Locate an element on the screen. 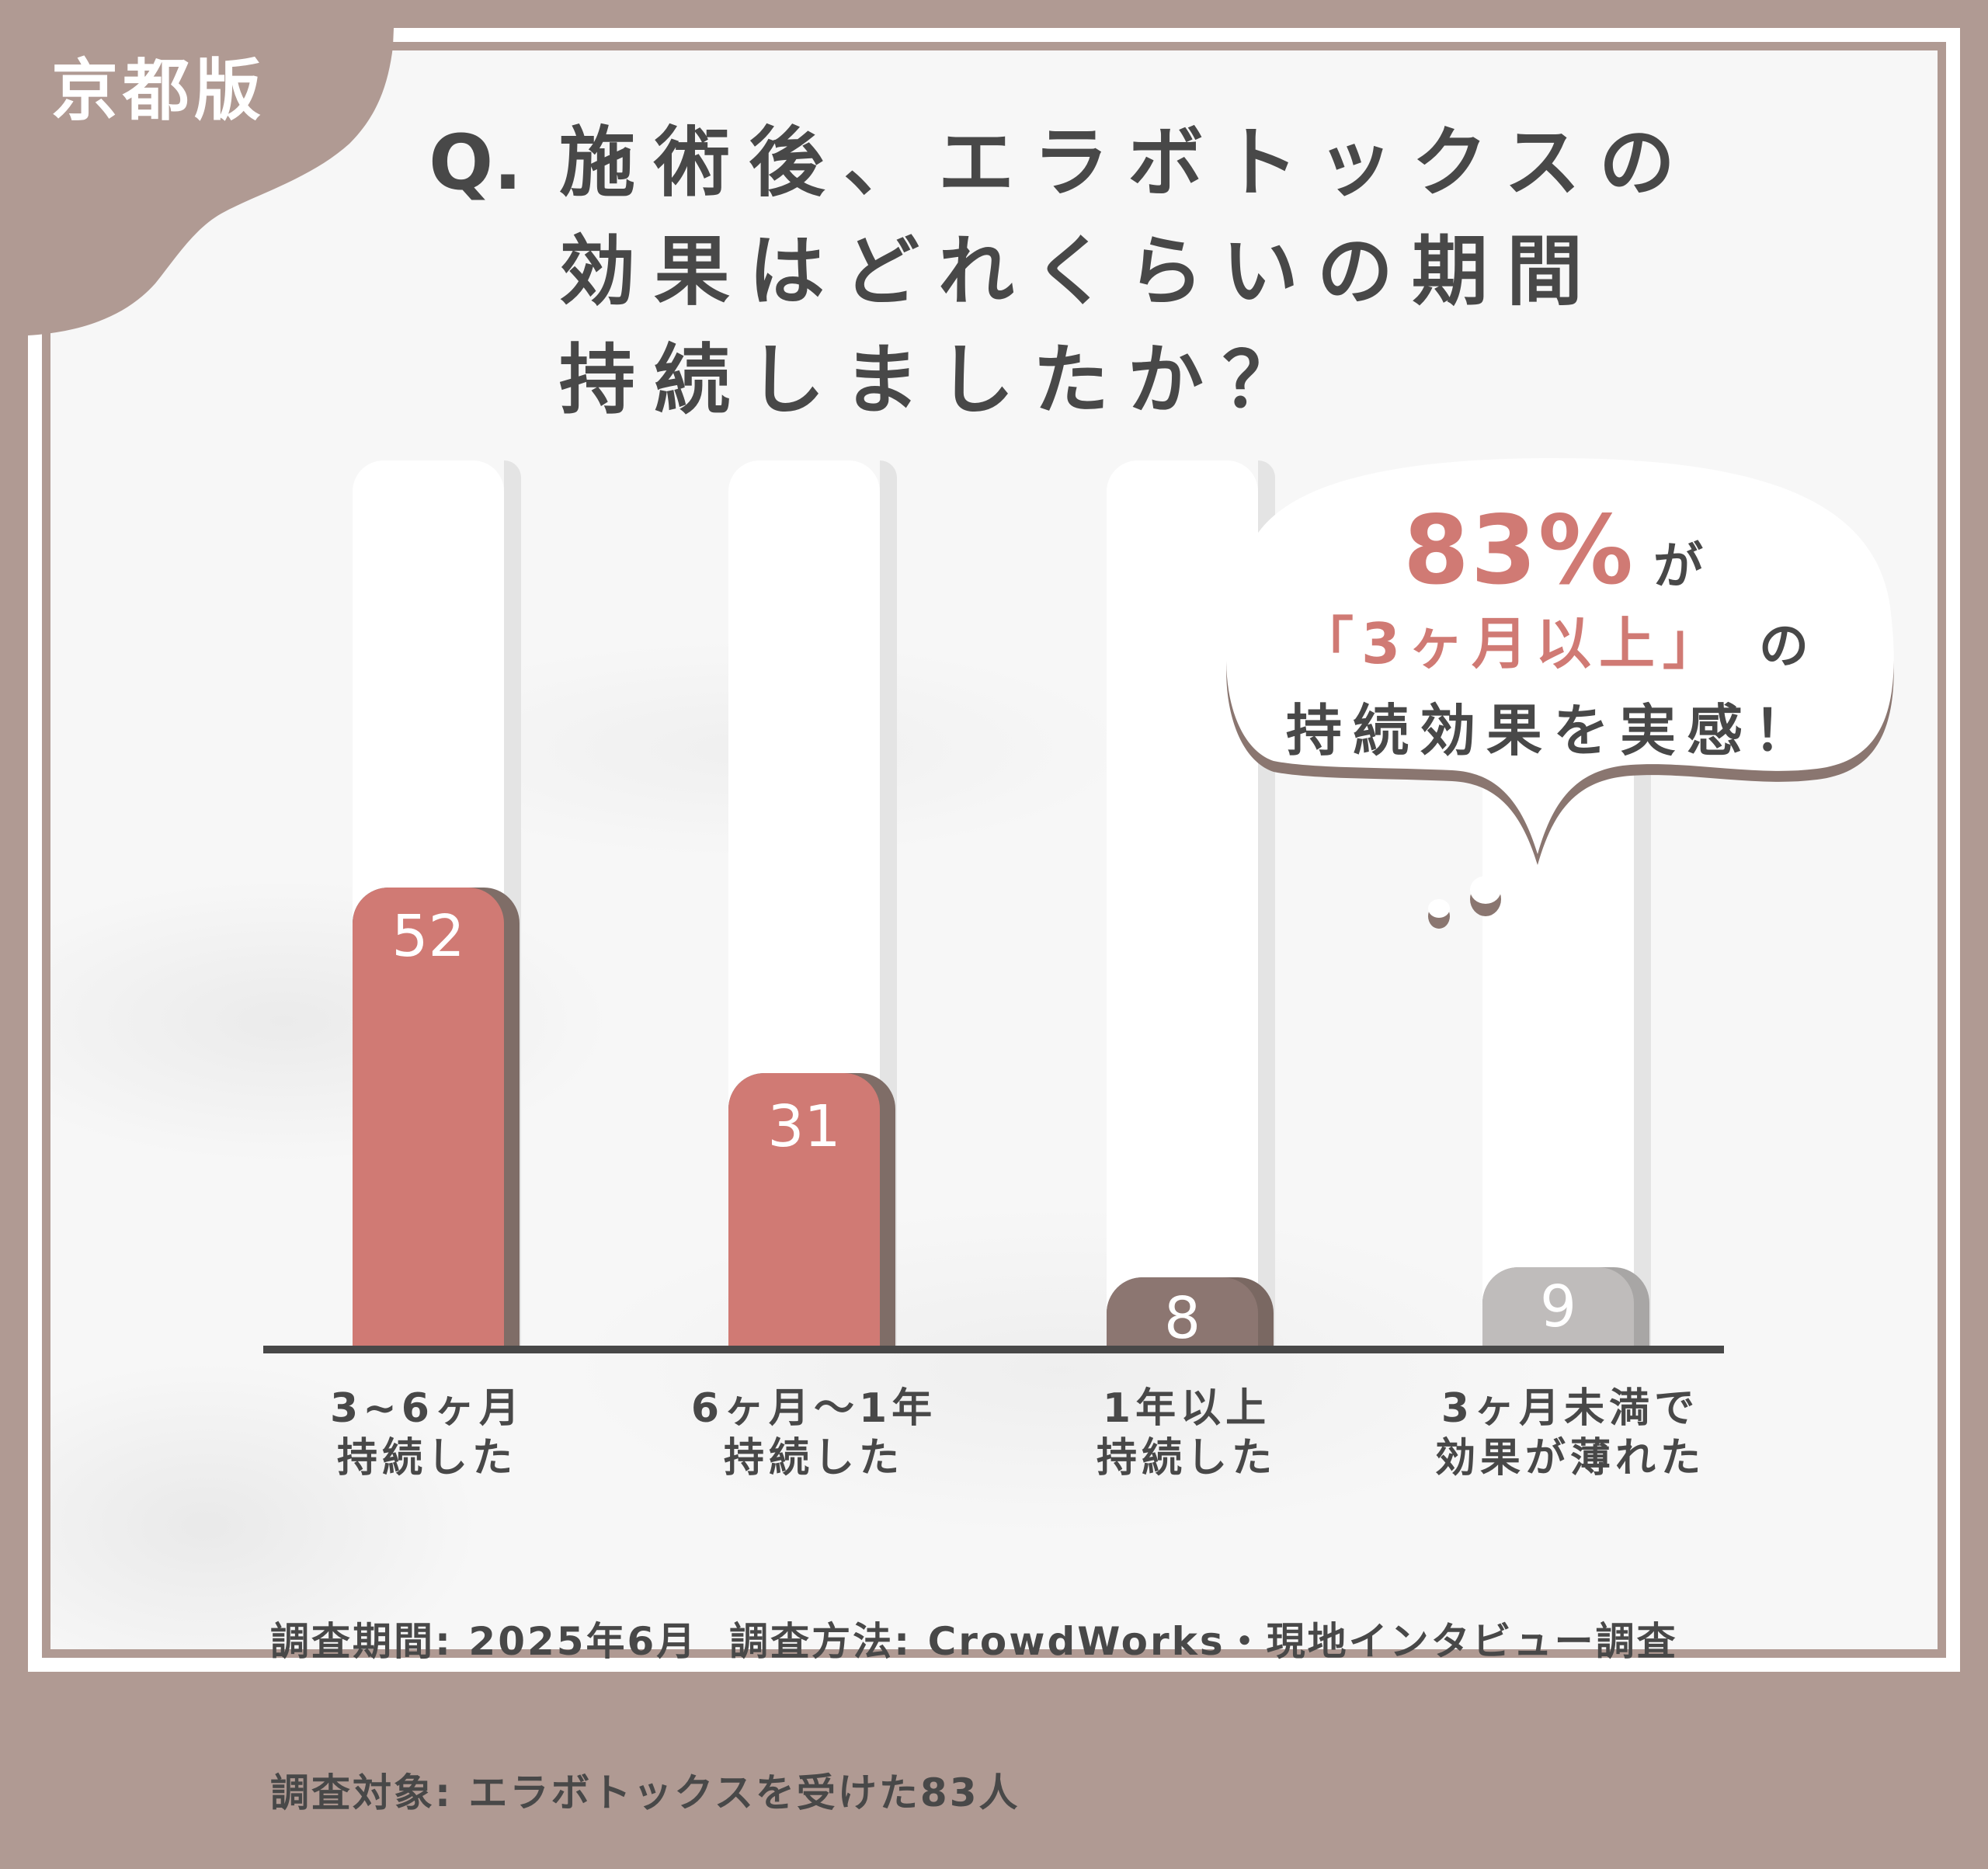 The image size is (1988, 1869). category-label-1: 3~6ヶ月 持続した is located at coordinates (427, 1433).